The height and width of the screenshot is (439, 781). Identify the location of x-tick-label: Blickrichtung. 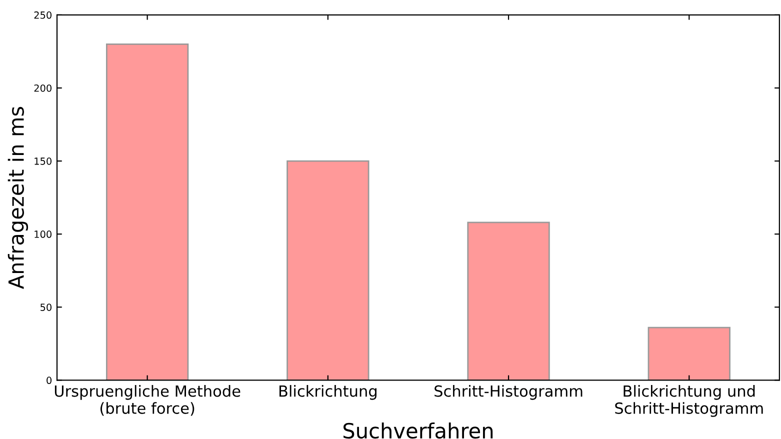
(327, 392).